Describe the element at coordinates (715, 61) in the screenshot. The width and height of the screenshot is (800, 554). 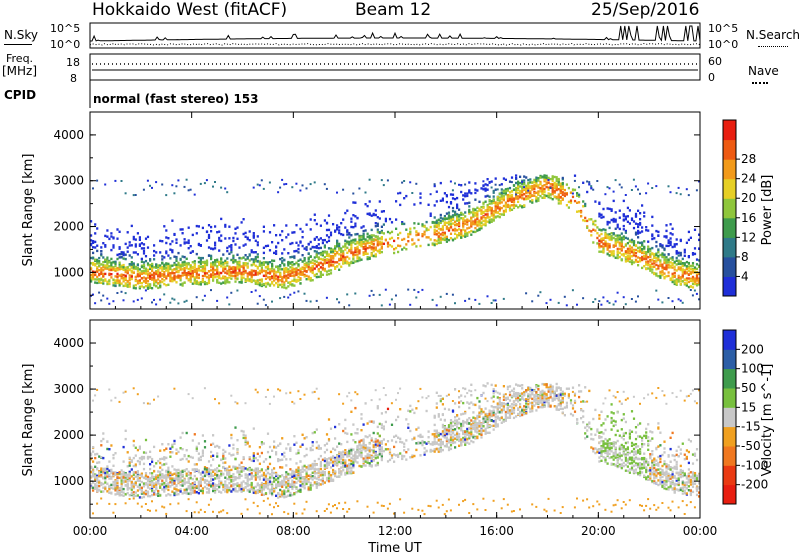
I see `nave-tick-high: 60` at that location.